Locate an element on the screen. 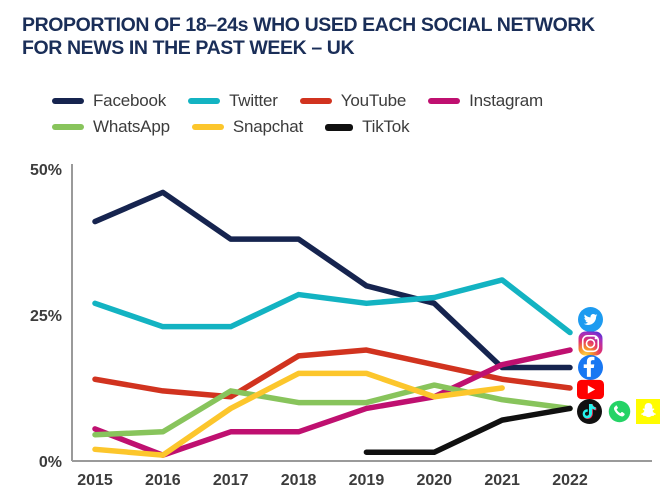  legend-item-facebook: Facebook is located at coordinates (109, 101).